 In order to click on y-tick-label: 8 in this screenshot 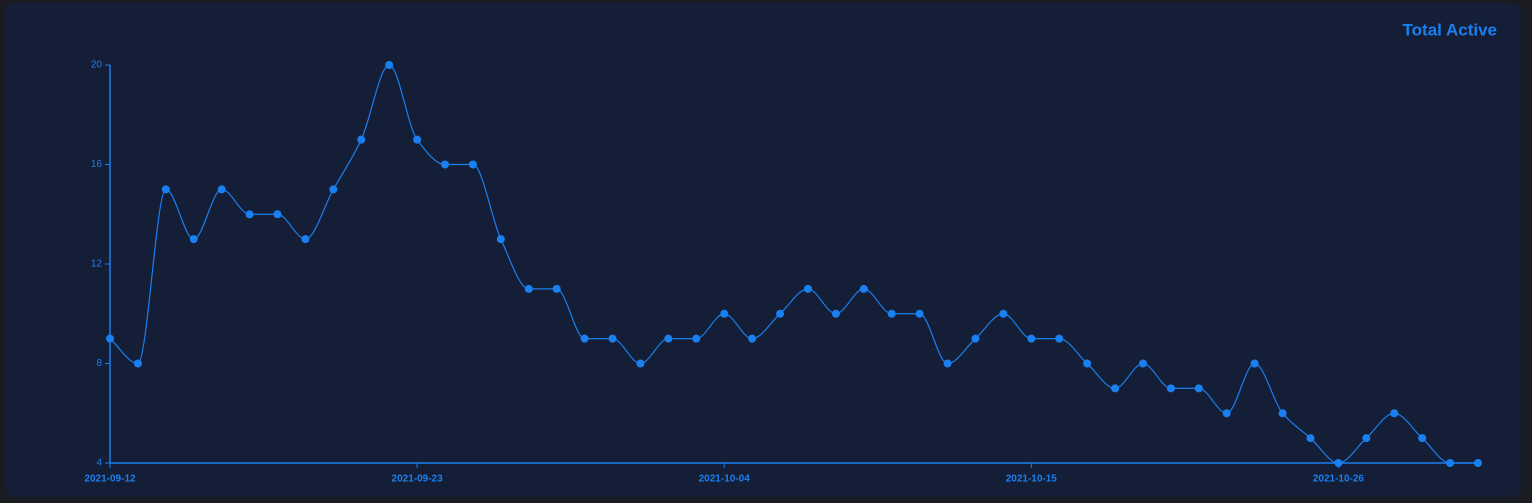, I will do `click(99, 363)`.